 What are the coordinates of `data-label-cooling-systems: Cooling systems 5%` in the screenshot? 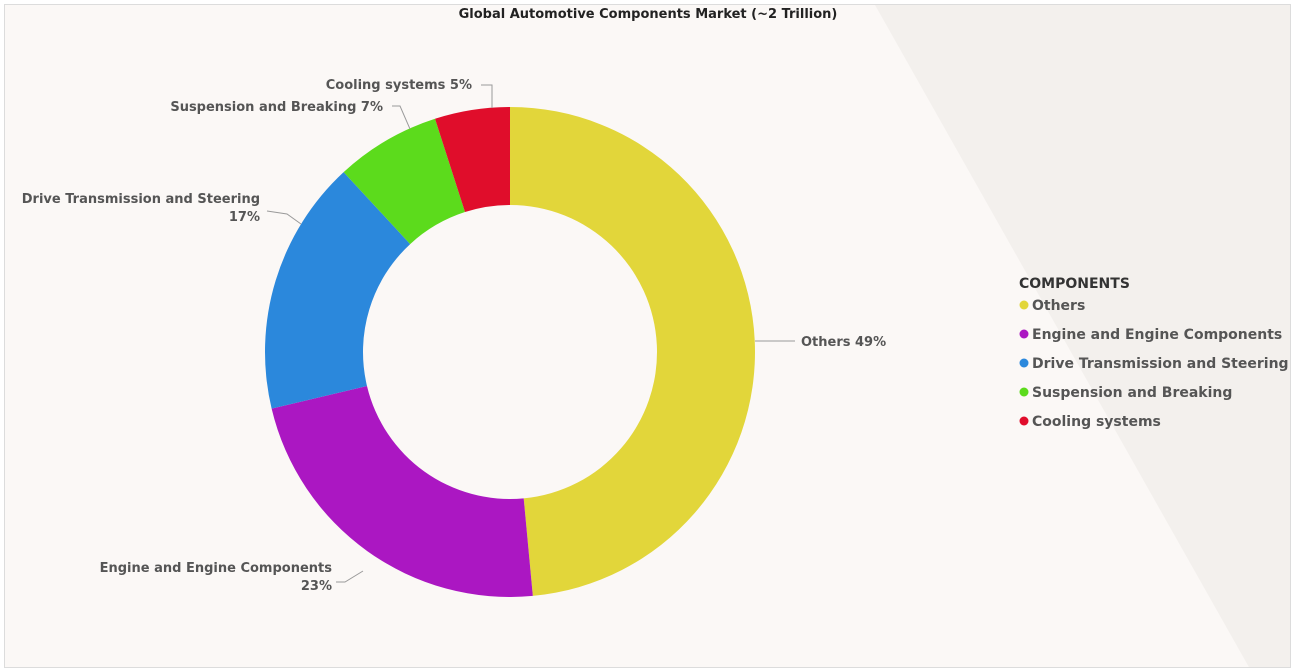 It's located at (399, 85).